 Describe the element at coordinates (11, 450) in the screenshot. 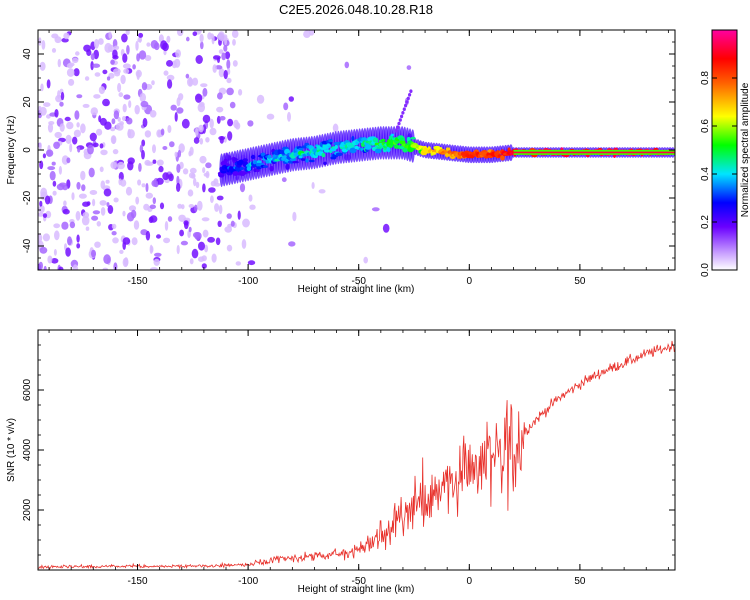

I see `bottom-y-axis-label: SNR (10 * v/v)` at that location.